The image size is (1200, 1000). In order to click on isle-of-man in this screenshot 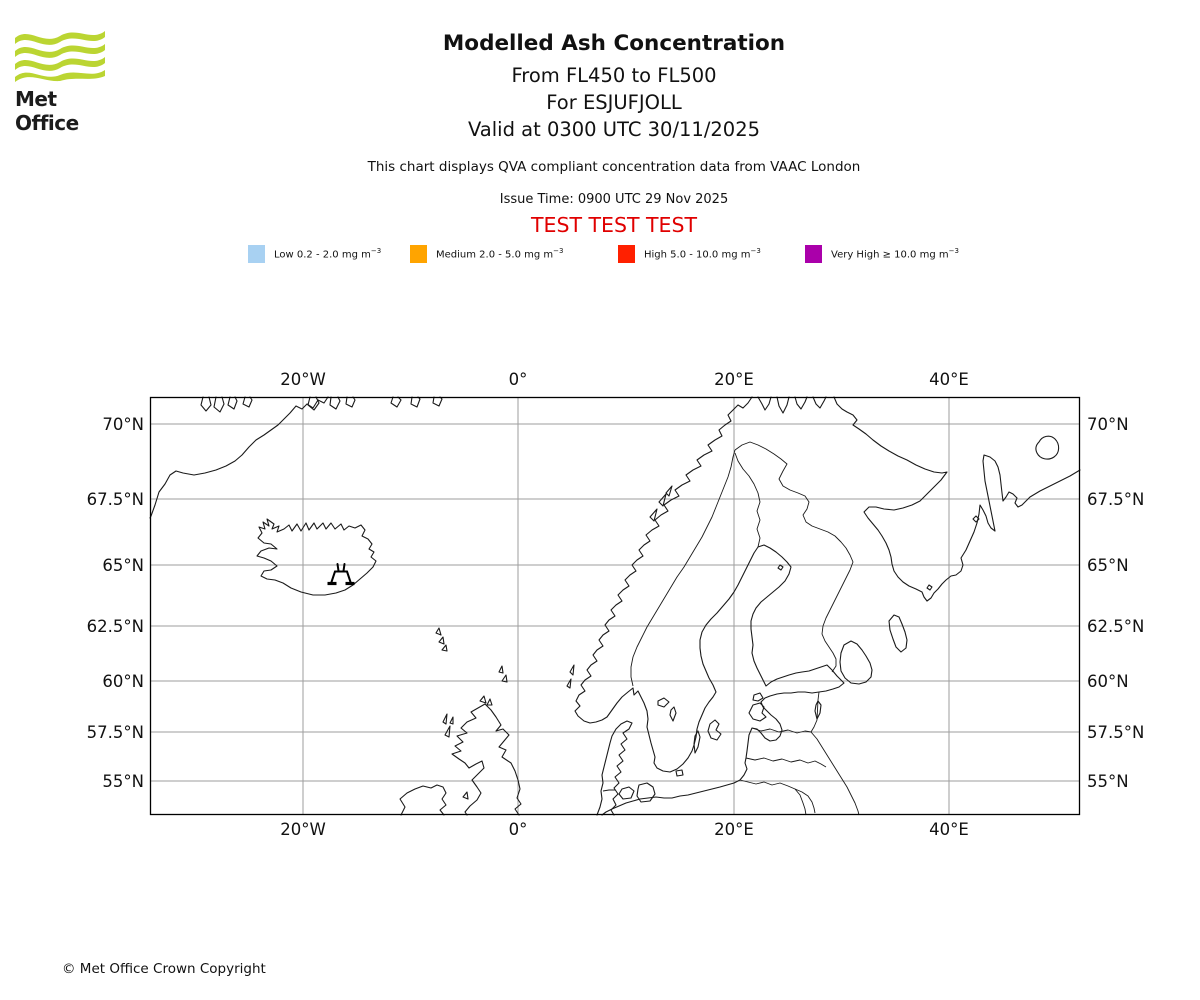, I will do `click(465, 795)`.